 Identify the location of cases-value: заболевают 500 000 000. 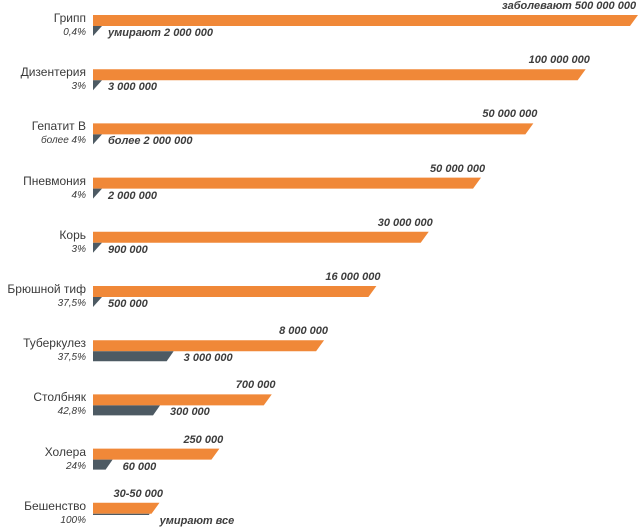
(569, 6).